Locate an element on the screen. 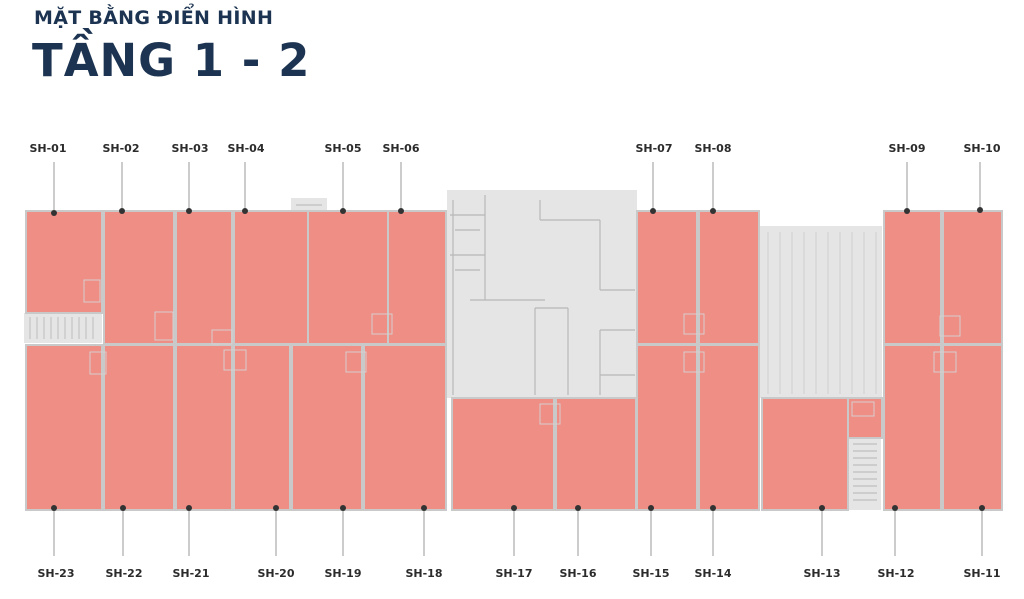 The width and height of the screenshot is (1024, 599). entrance-stair is located at coordinates (63, 328).